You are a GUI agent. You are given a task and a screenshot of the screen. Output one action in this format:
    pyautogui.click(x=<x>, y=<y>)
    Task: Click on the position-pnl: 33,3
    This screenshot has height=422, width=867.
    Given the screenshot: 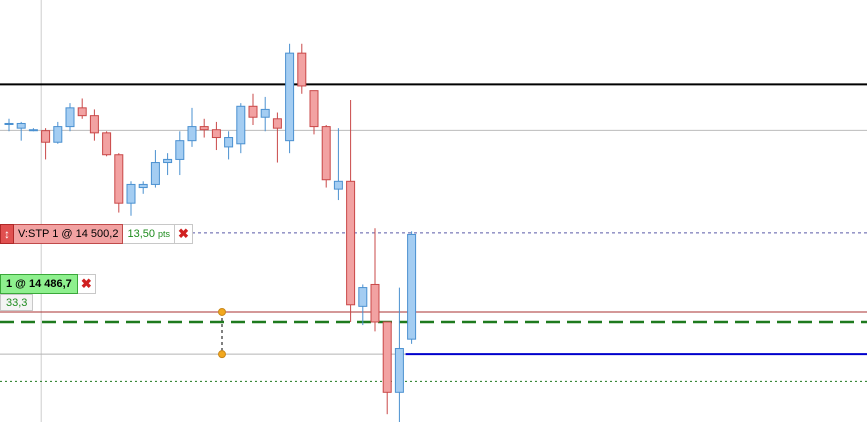 What is the action you would take?
    pyautogui.click(x=17, y=302)
    